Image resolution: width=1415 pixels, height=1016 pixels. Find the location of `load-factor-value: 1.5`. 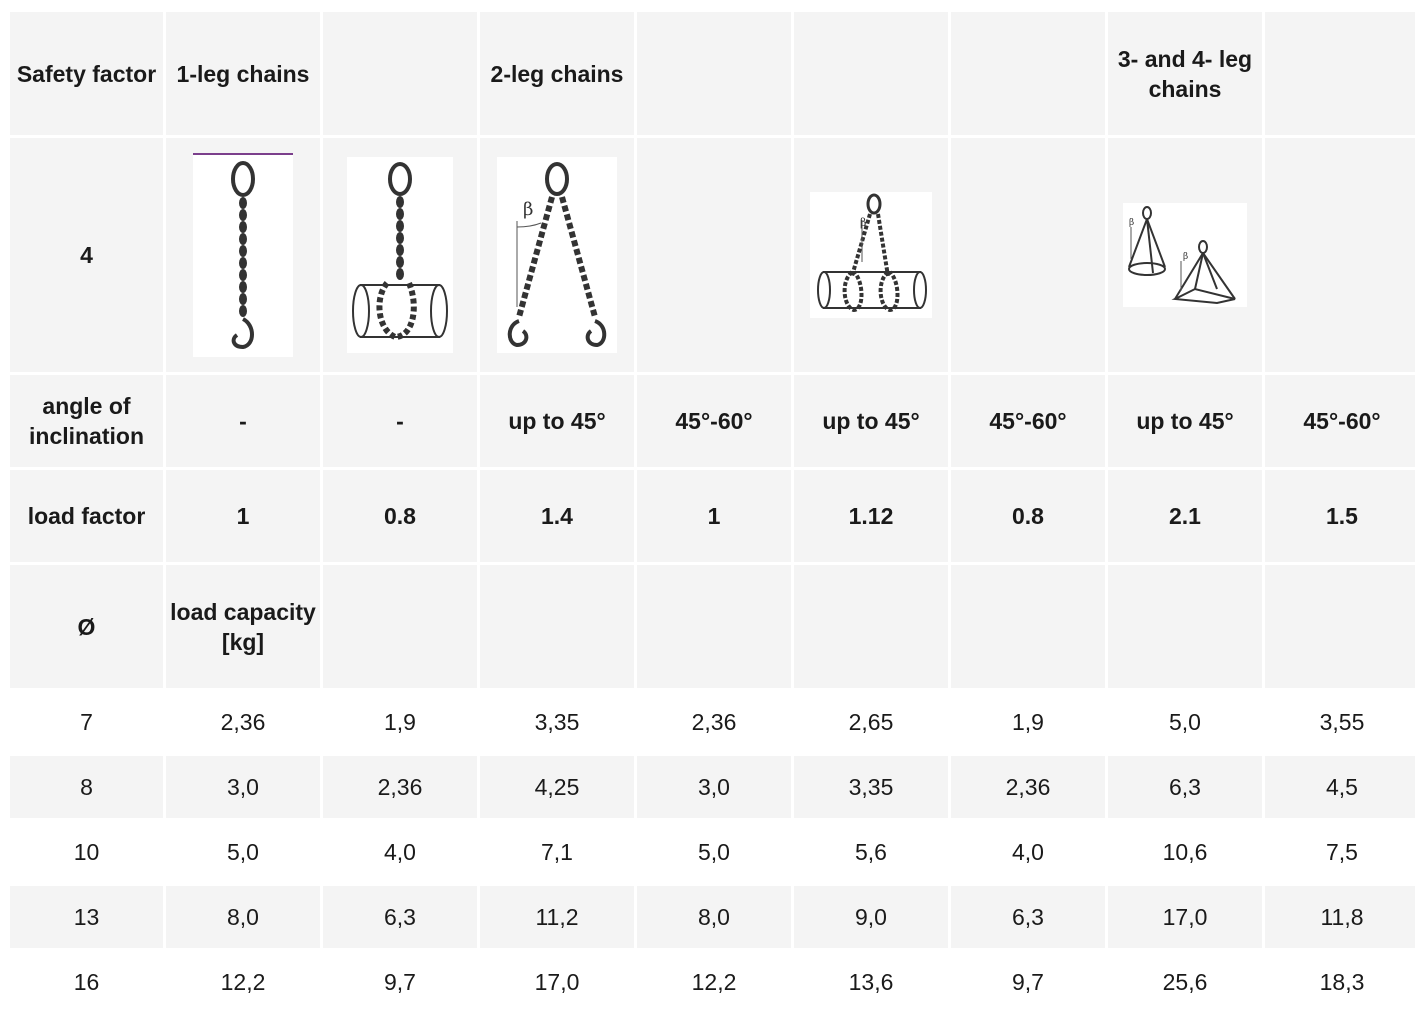

load-factor-value: 1.5 is located at coordinates (1340, 516).